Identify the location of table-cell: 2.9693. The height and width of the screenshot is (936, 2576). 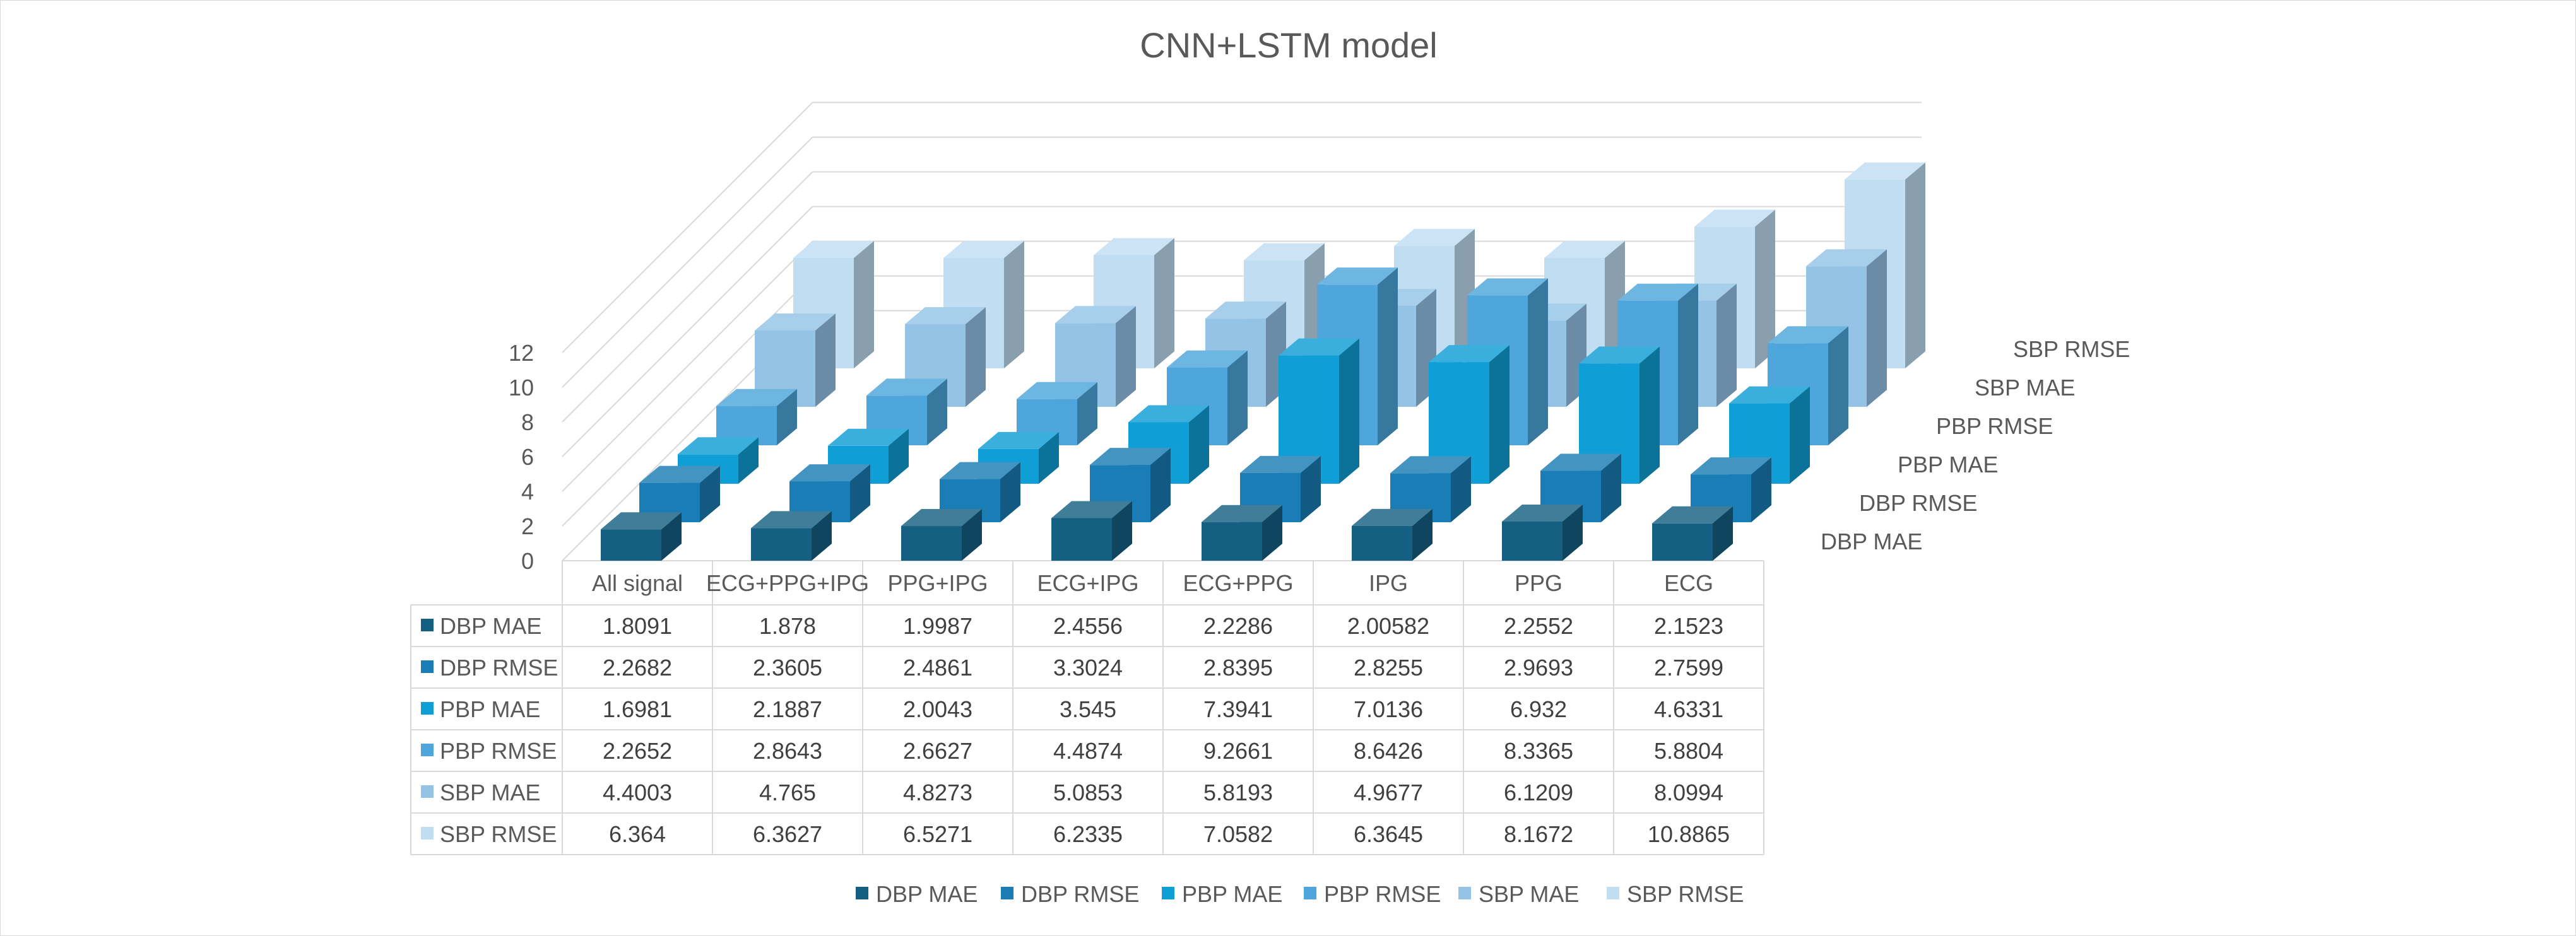
(1539, 668).